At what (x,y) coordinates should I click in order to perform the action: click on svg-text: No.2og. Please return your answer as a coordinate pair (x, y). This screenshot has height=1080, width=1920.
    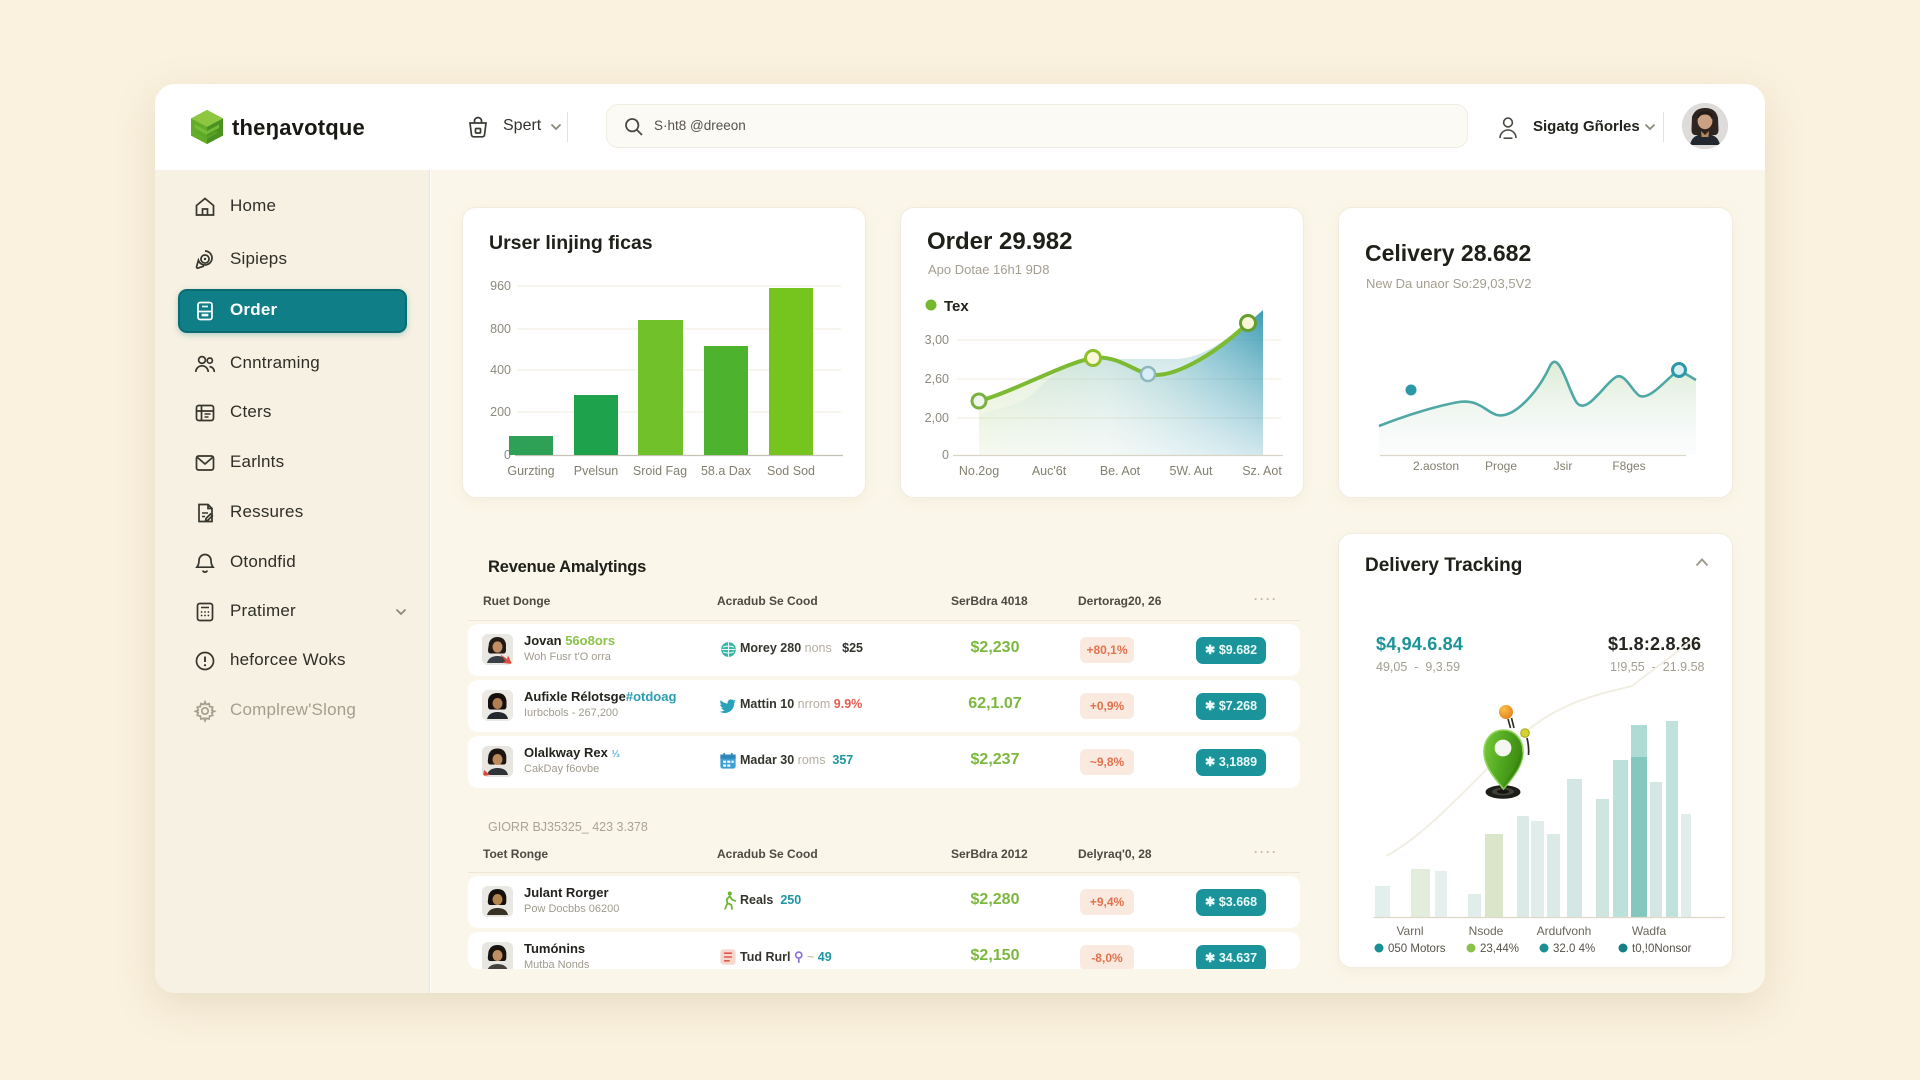
    Looking at the image, I should click on (979, 471).